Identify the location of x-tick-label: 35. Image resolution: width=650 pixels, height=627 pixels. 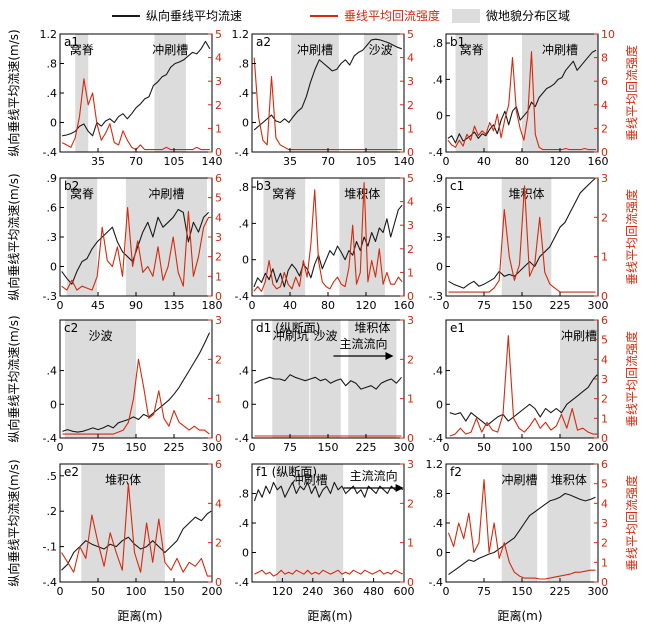
(98, 161).